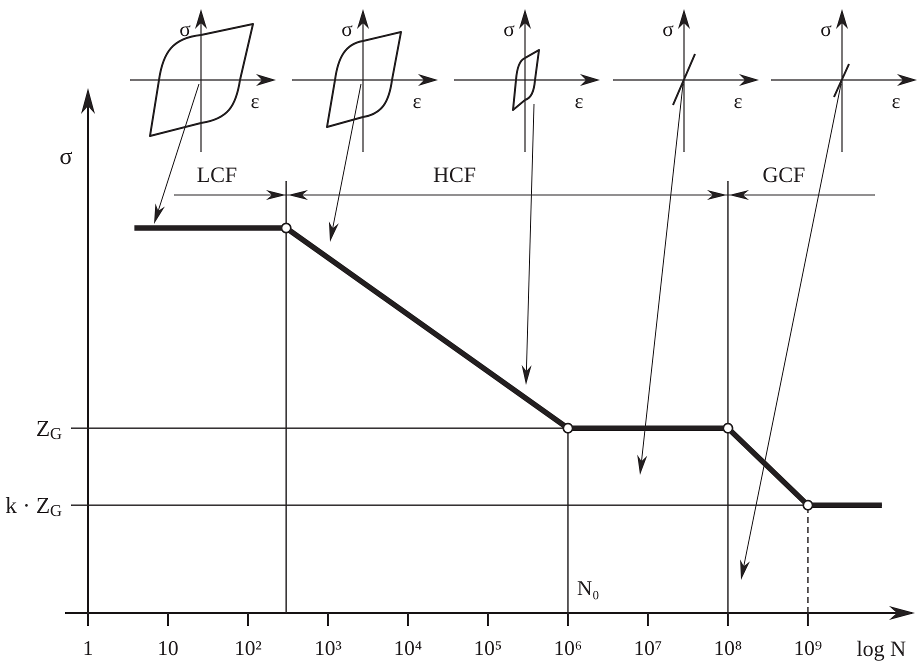 Image resolution: width=918 pixels, height=663 pixels. What do you see at coordinates (648, 648) in the screenshot?
I see `x-tick-label: 10⁷` at bounding box center [648, 648].